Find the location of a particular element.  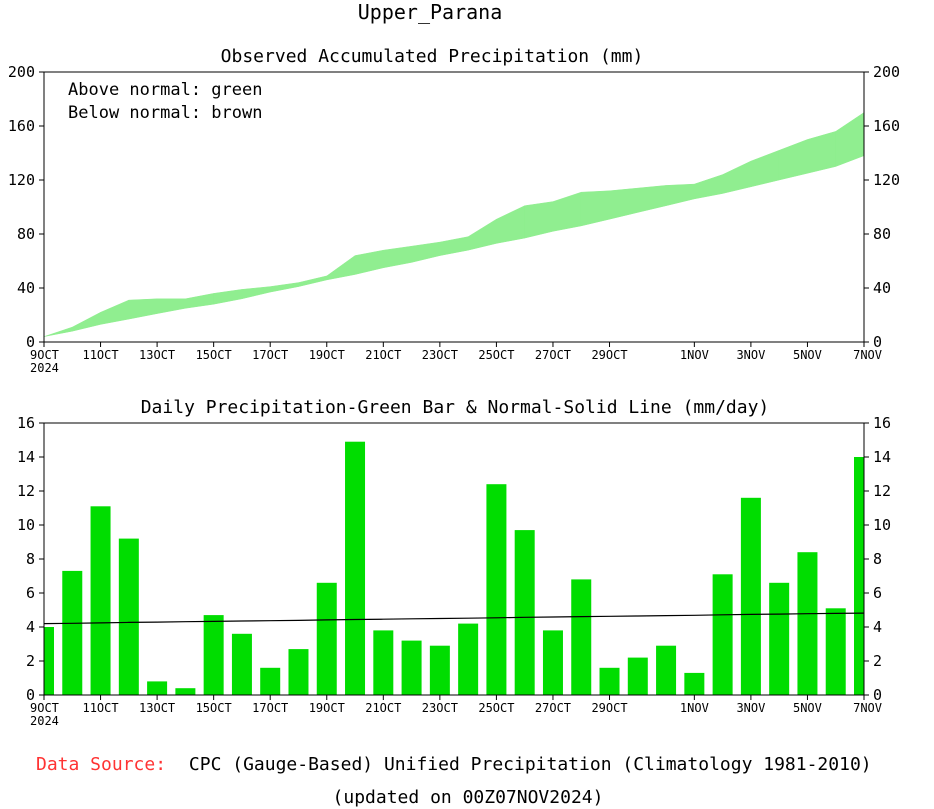

y-tick-label-left: 80 is located at coordinates (26, 234).